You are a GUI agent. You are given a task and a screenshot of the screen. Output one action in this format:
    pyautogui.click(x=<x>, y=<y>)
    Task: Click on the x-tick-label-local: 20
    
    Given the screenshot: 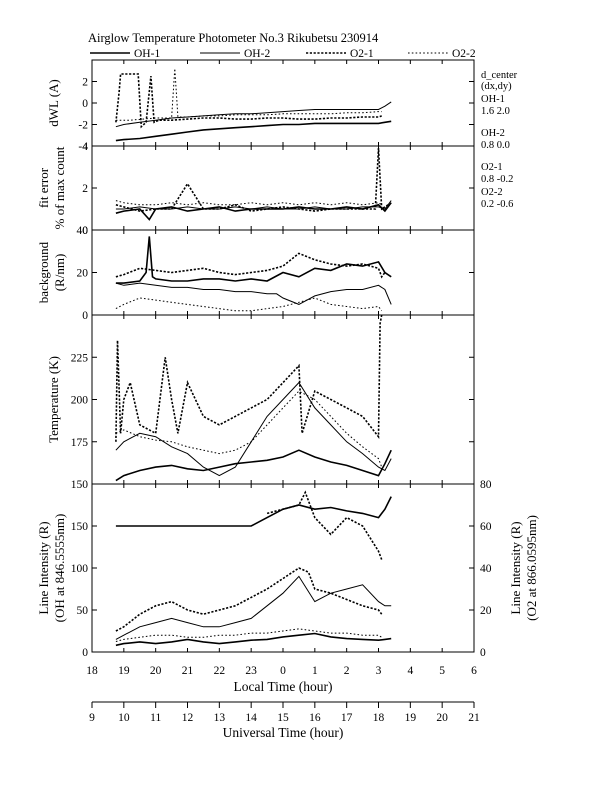 What is the action you would take?
    pyautogui.click(x=156, y=671)
    